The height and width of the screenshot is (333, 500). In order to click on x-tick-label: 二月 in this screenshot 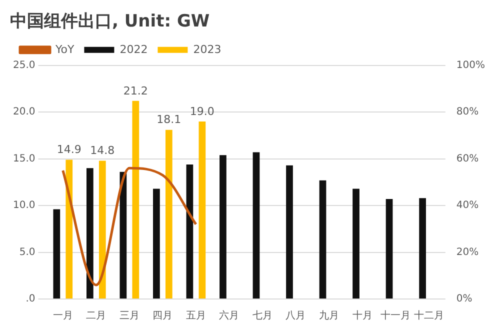, I will do `click(96, 316)`.